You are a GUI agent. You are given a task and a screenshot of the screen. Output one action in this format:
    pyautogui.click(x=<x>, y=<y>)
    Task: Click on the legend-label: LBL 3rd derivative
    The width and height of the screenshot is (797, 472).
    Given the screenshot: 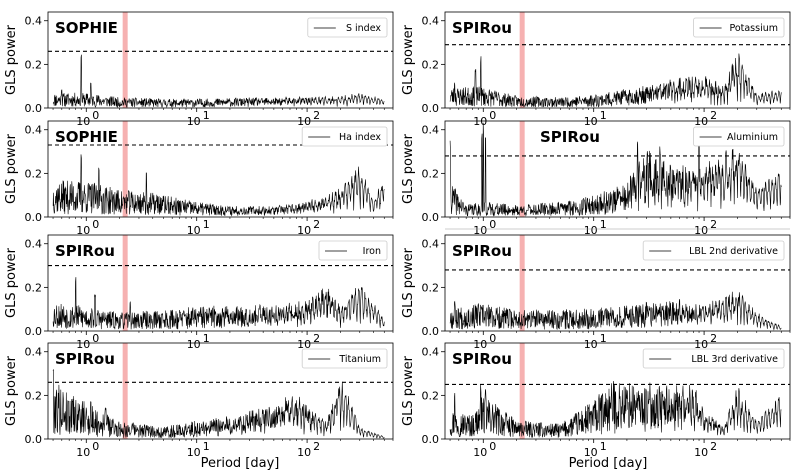 What is the action you would take?
    pyautogui.click(x=734, y=359)
    